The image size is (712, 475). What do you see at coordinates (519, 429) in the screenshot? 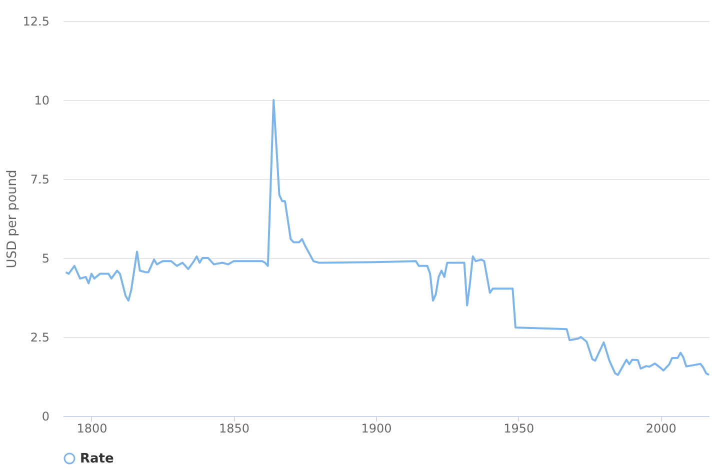
I see `x-tick-label: 1950` at bounding box center [519, 429].